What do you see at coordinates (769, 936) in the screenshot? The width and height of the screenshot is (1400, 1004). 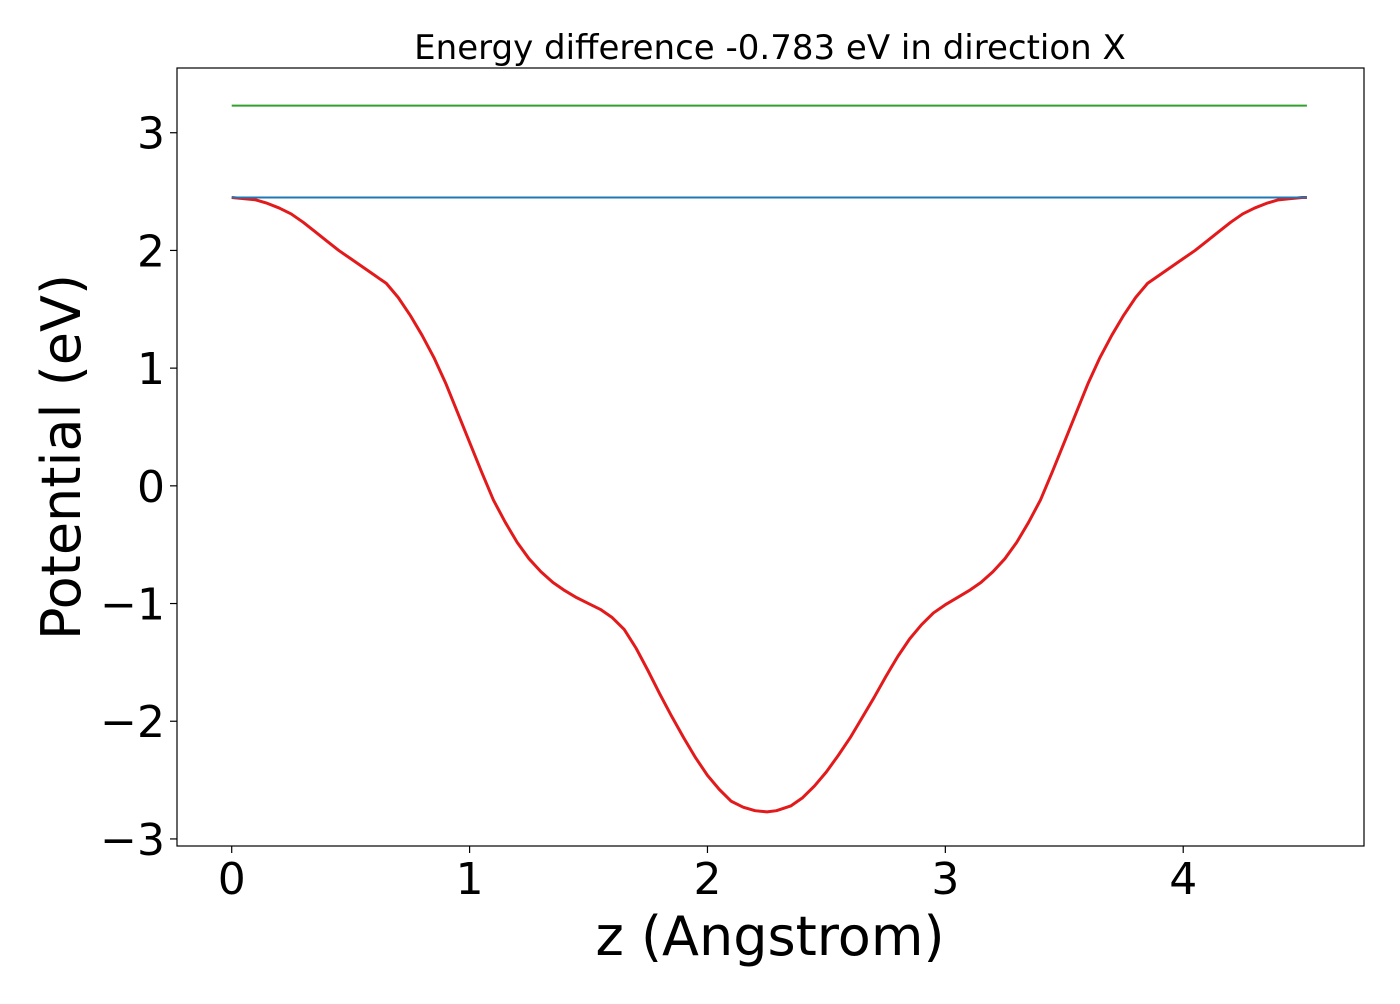 I see `x-axis-label: z (Angstrom)` at bounding box center [769, 936].